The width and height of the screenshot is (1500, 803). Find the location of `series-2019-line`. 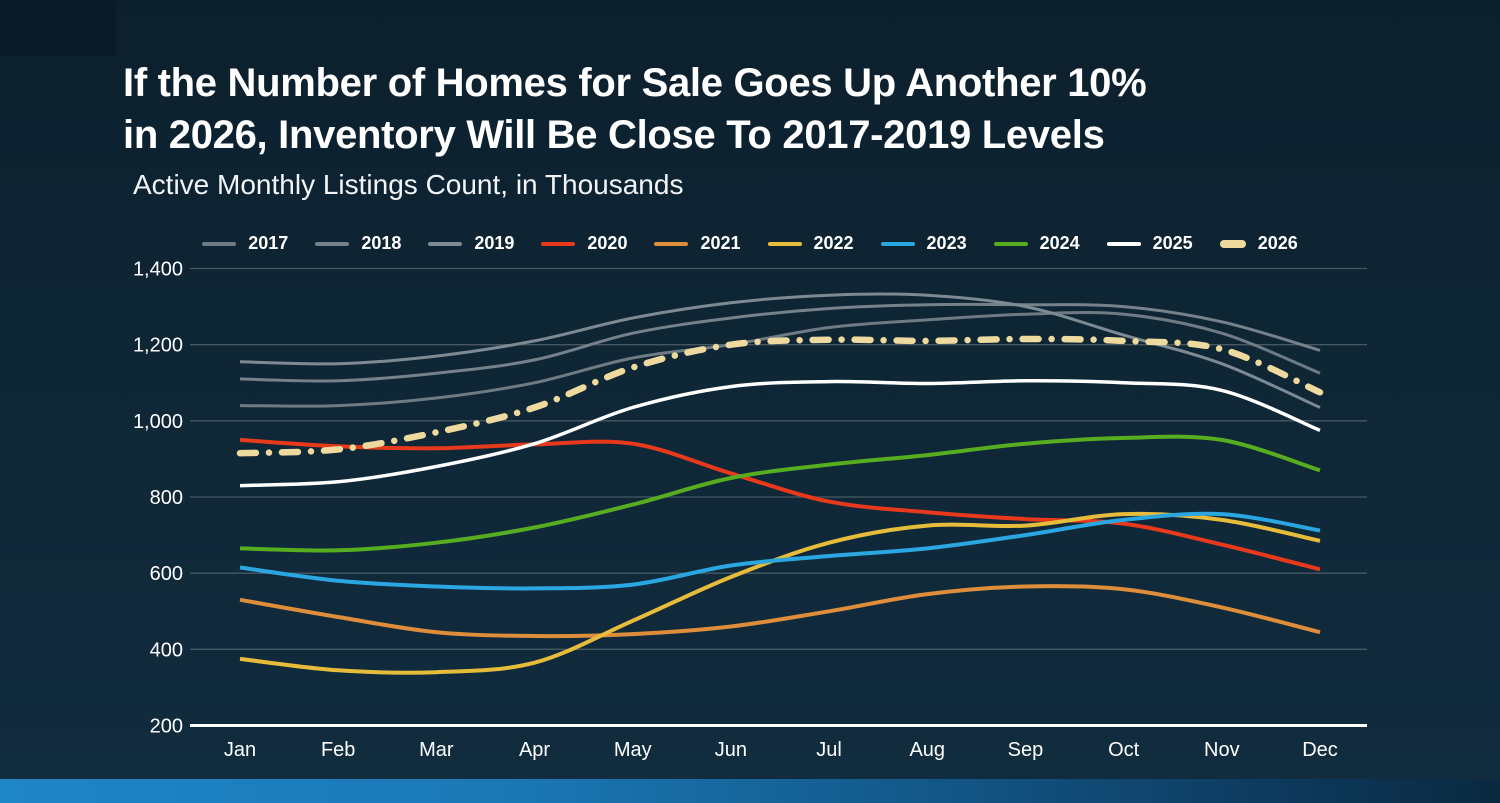

series-2019-line is located at coordinates (780, 350).